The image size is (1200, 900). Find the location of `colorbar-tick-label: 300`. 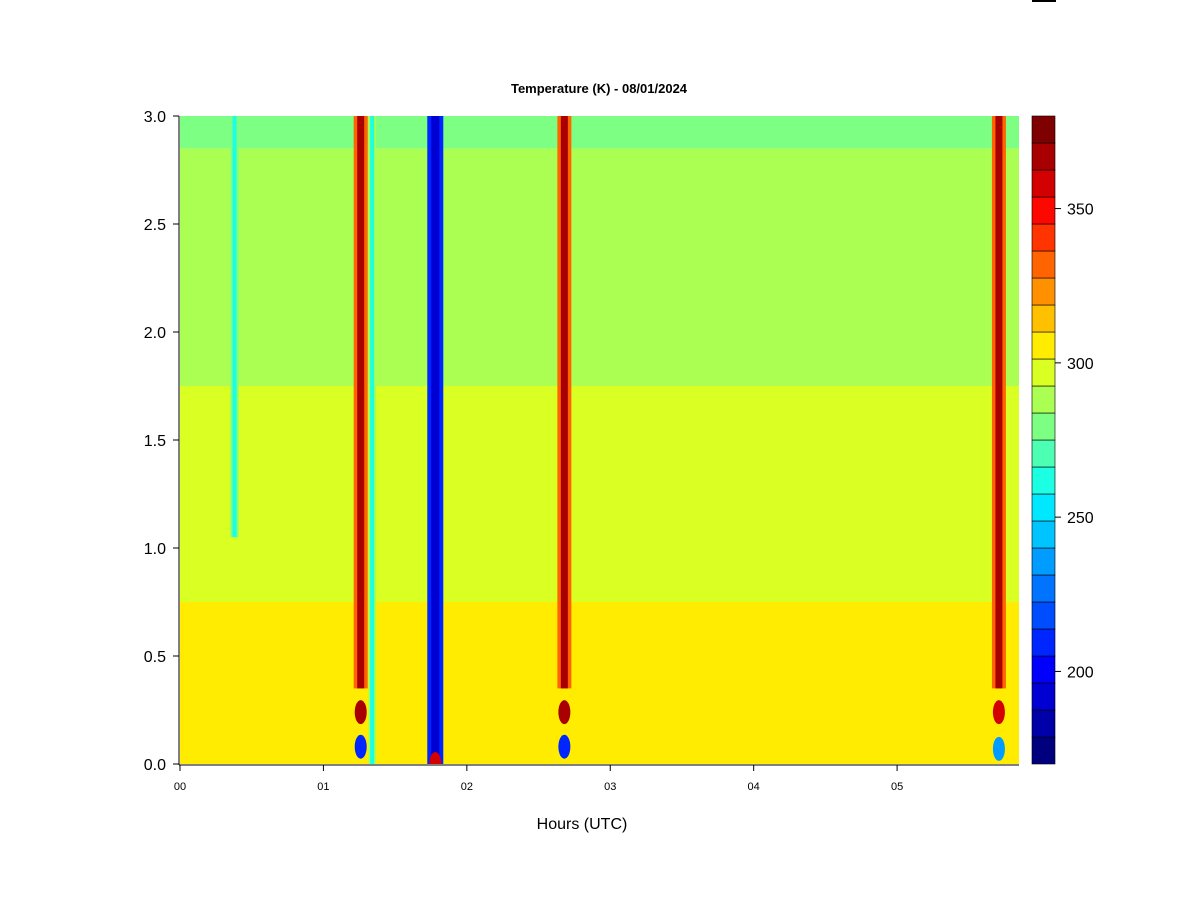

colorbar-tick-label: 300 is located at coordinates (1080, 364).